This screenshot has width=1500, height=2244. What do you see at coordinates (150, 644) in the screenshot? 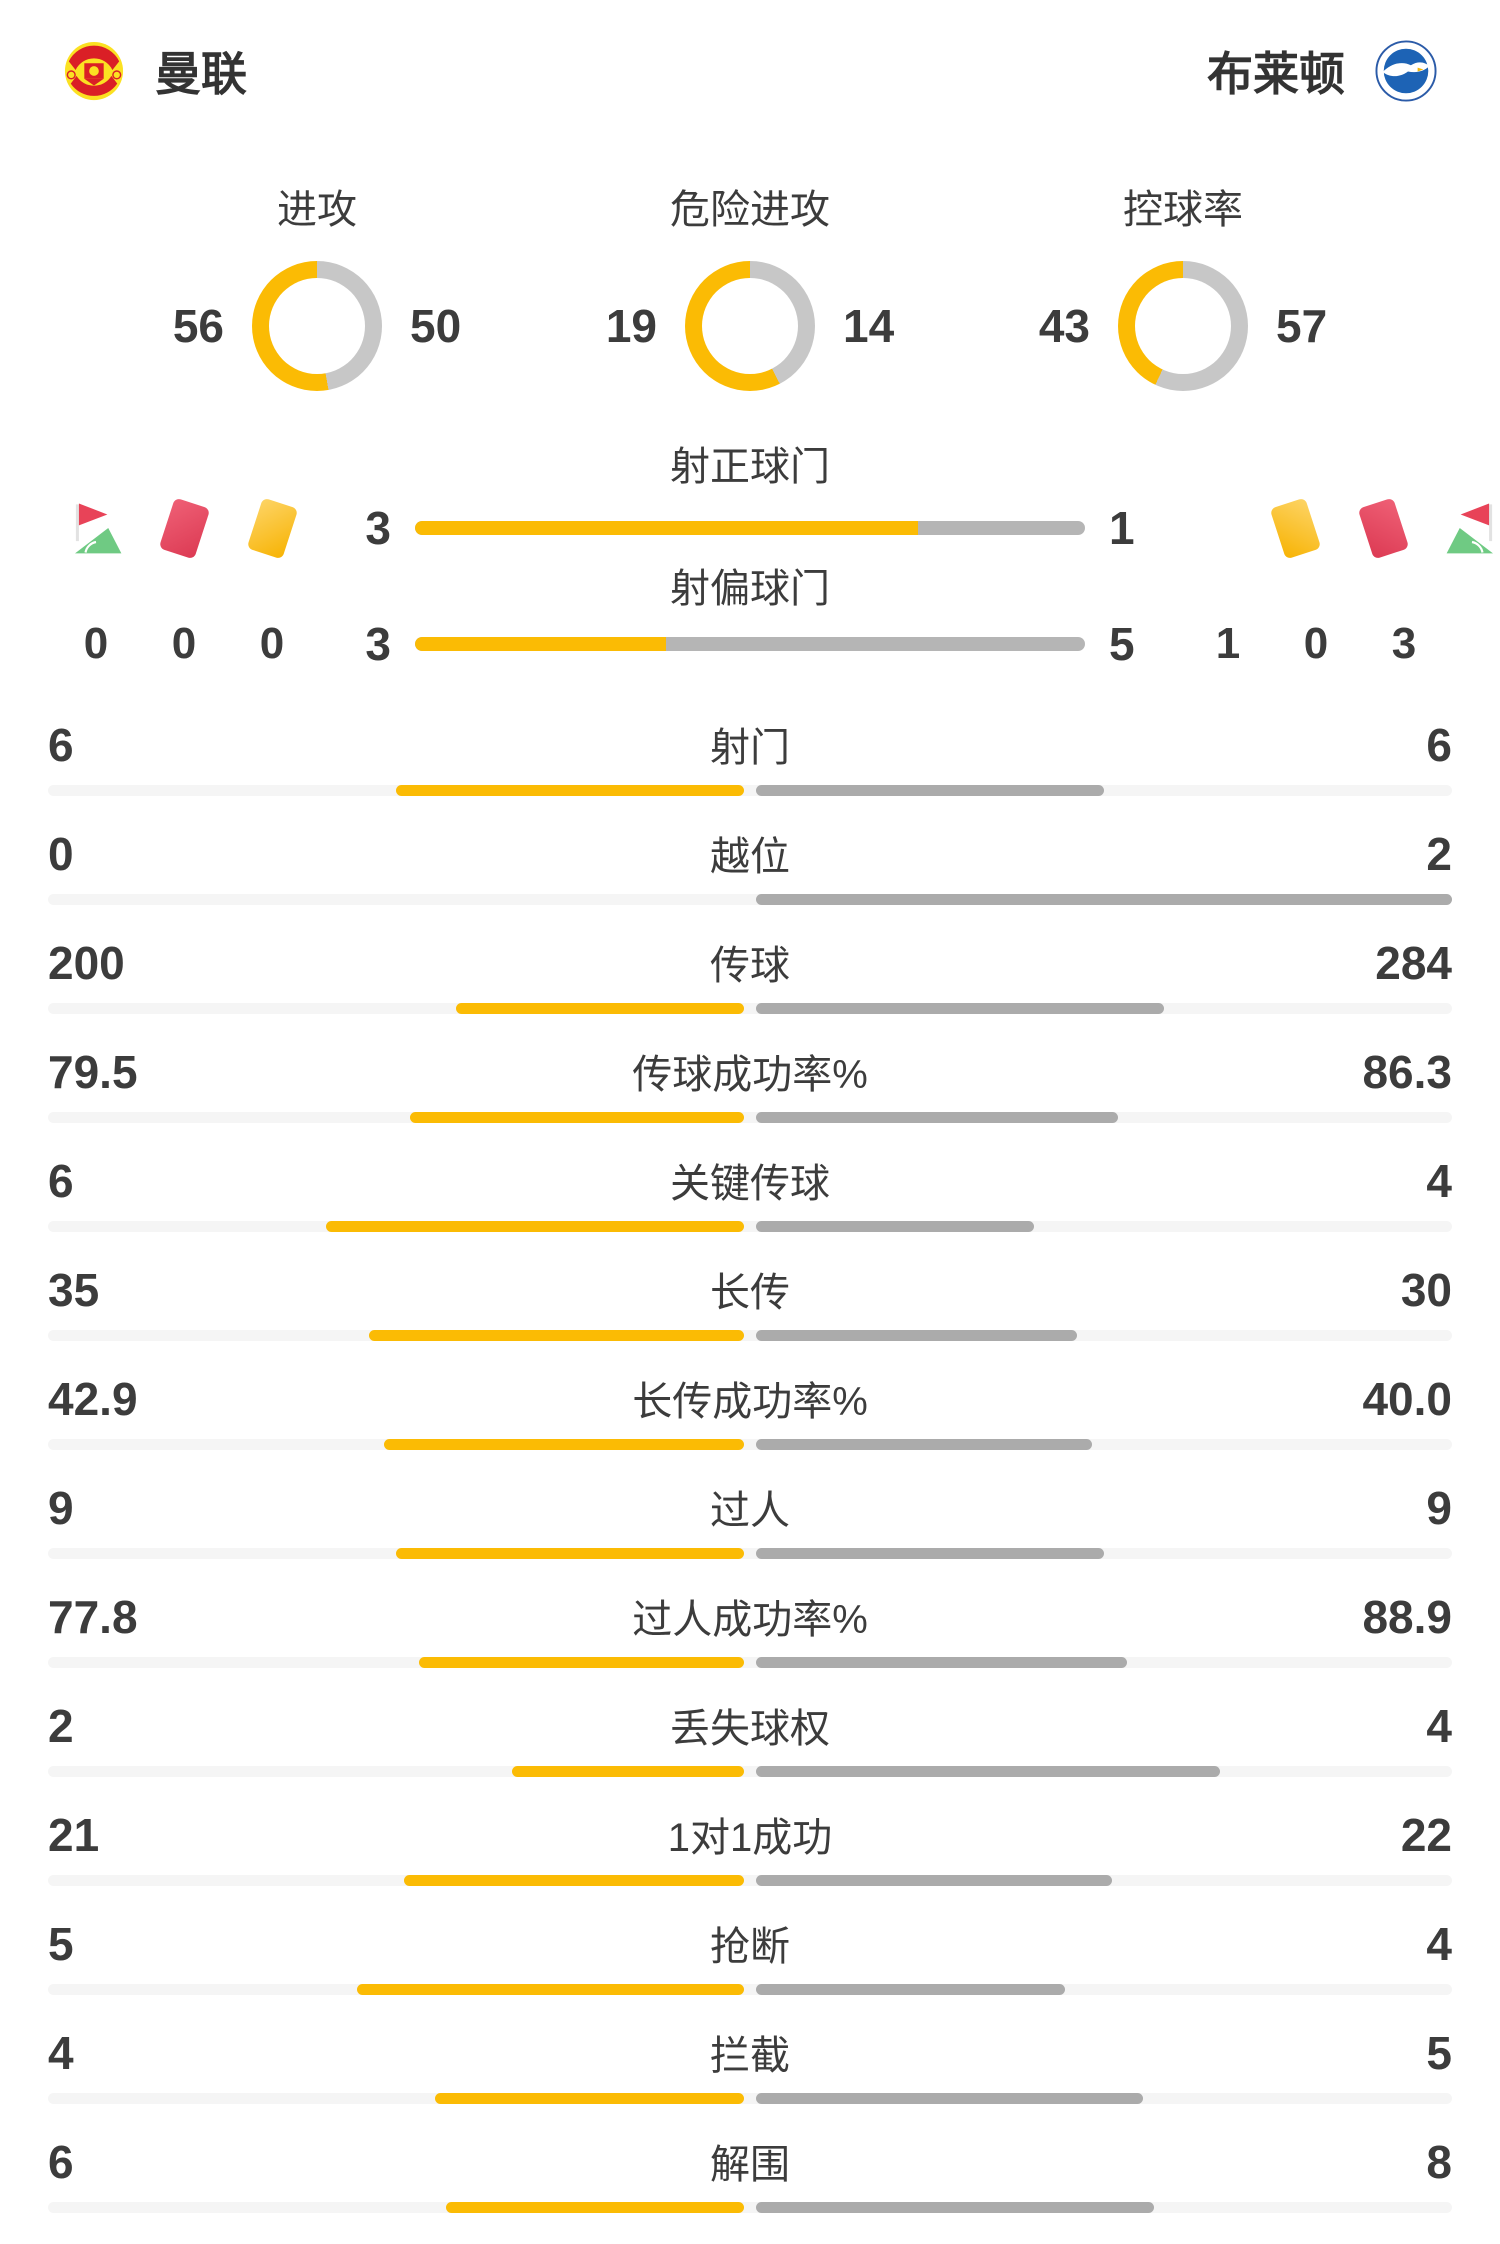
I see `home-discipline-values: 0 0 0` at bounding box center [150, 644].